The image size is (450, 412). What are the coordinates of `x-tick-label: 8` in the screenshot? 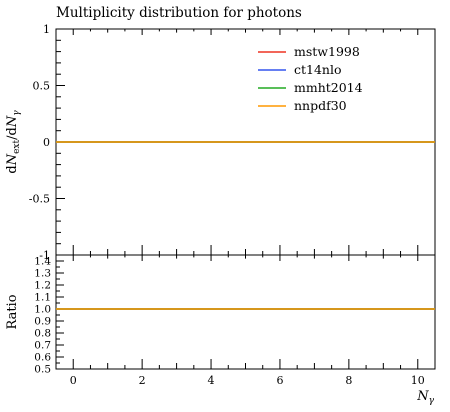 It's located at (348, 380).